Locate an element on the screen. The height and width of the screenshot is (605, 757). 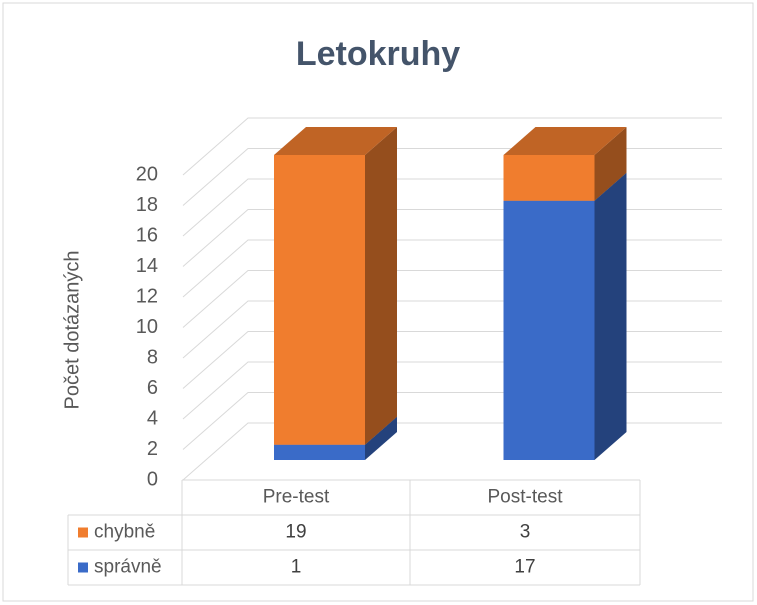
y-tick-label: 2 is located at coordinates (152, 449).